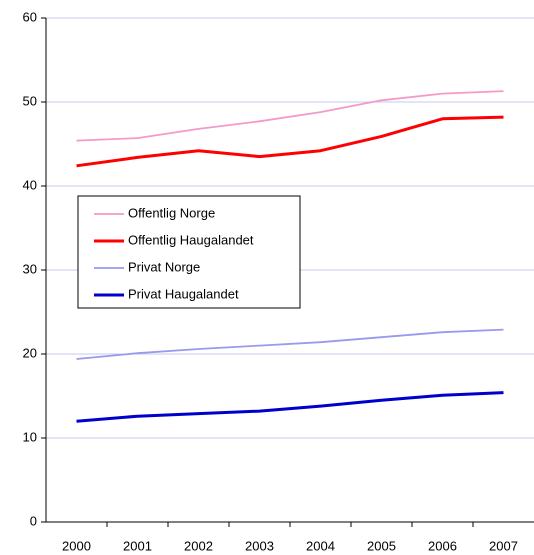 Image resolution: width=534 pixels, height=555 pixels. I want to click on y-tick-label: 30, so click(30, 268).